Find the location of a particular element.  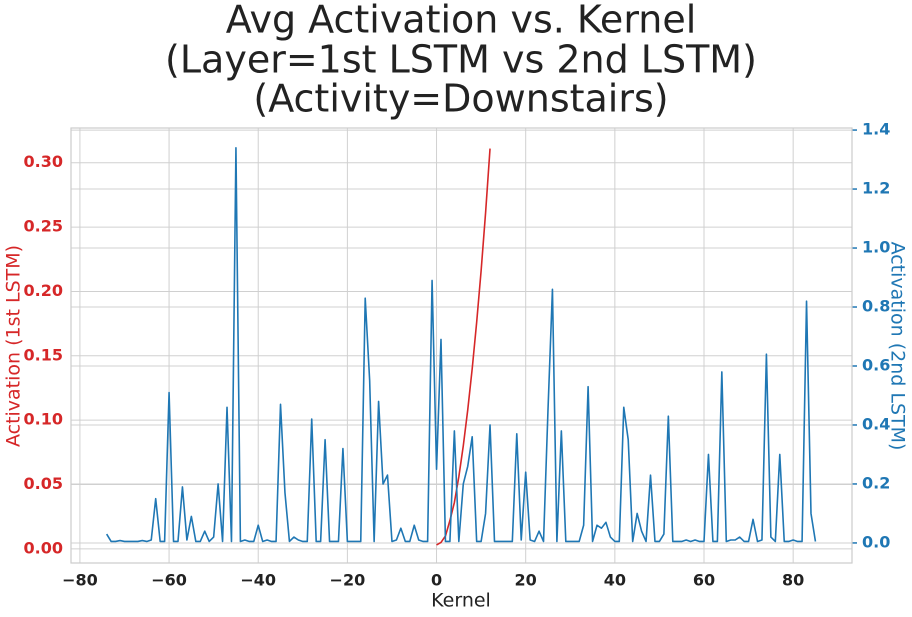

y2-tick-label: 0.2 is located at coordinates (876, 482).